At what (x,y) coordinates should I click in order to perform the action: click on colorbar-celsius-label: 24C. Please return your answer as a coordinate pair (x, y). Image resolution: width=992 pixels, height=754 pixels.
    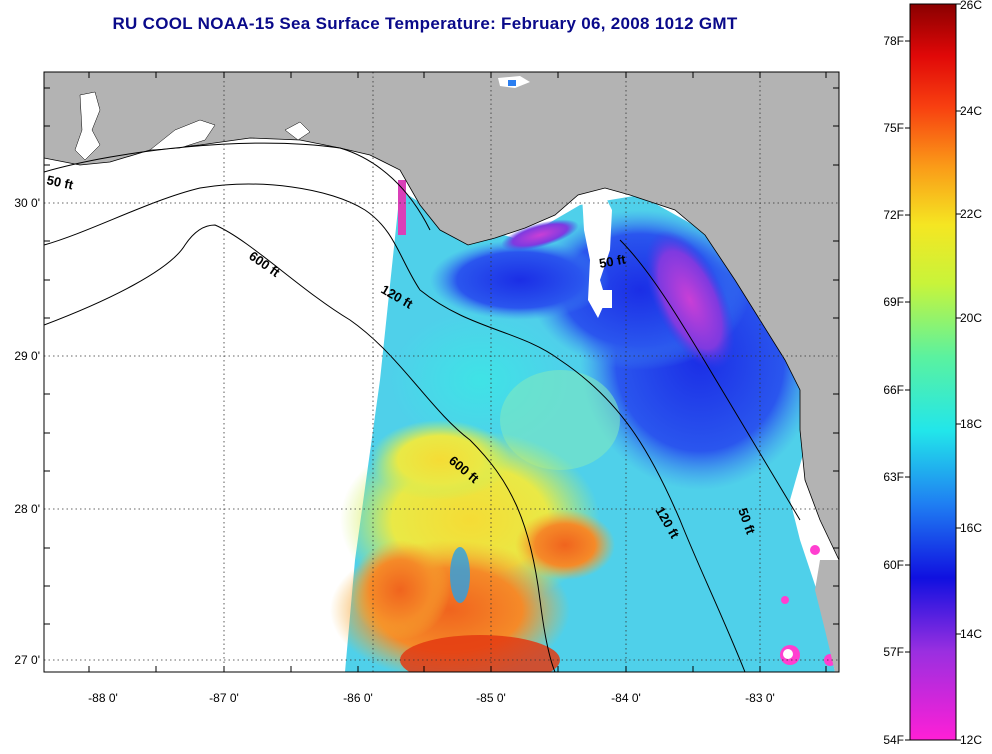
    Looking at the image, I should click on (971, 111).